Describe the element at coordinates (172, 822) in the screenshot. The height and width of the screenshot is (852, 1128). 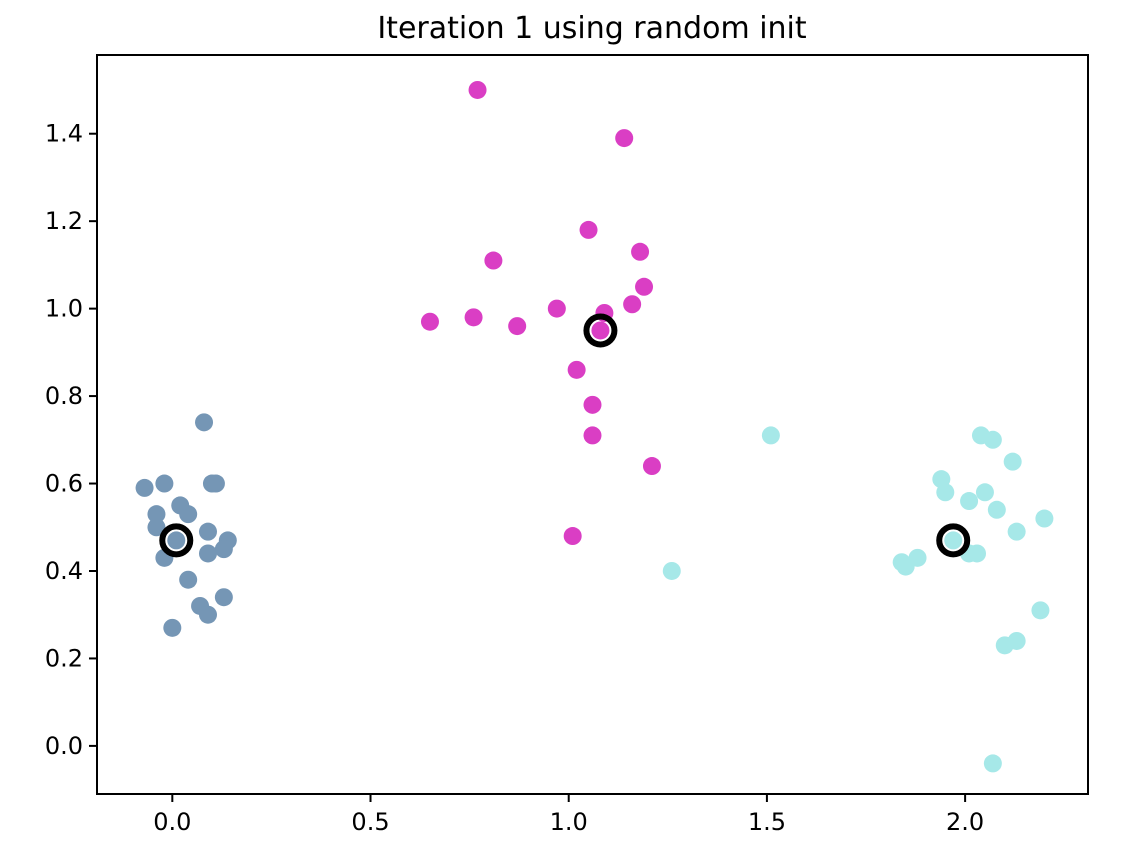
I see `x-tick-label: 0.0` at that location.